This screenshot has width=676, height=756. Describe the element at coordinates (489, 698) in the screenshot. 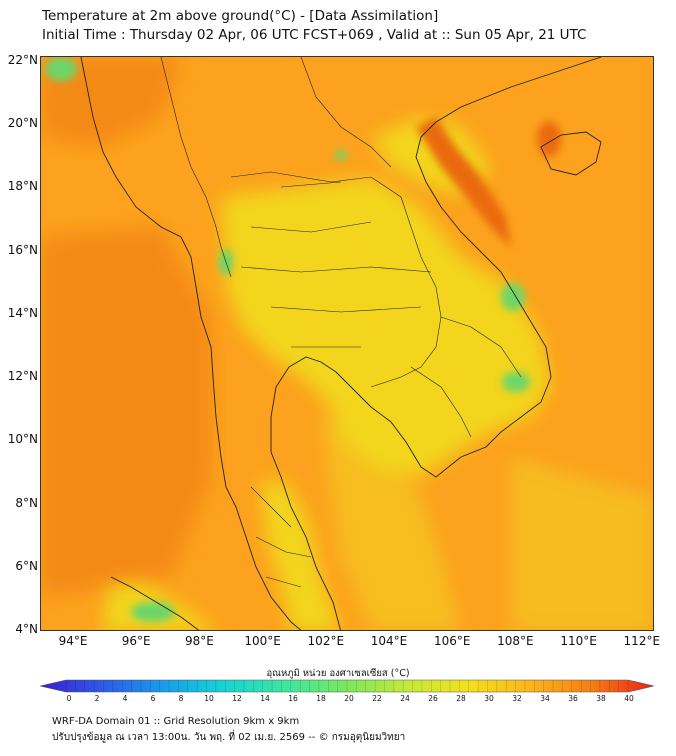

I see `colorbar-tick: 30` at that location.